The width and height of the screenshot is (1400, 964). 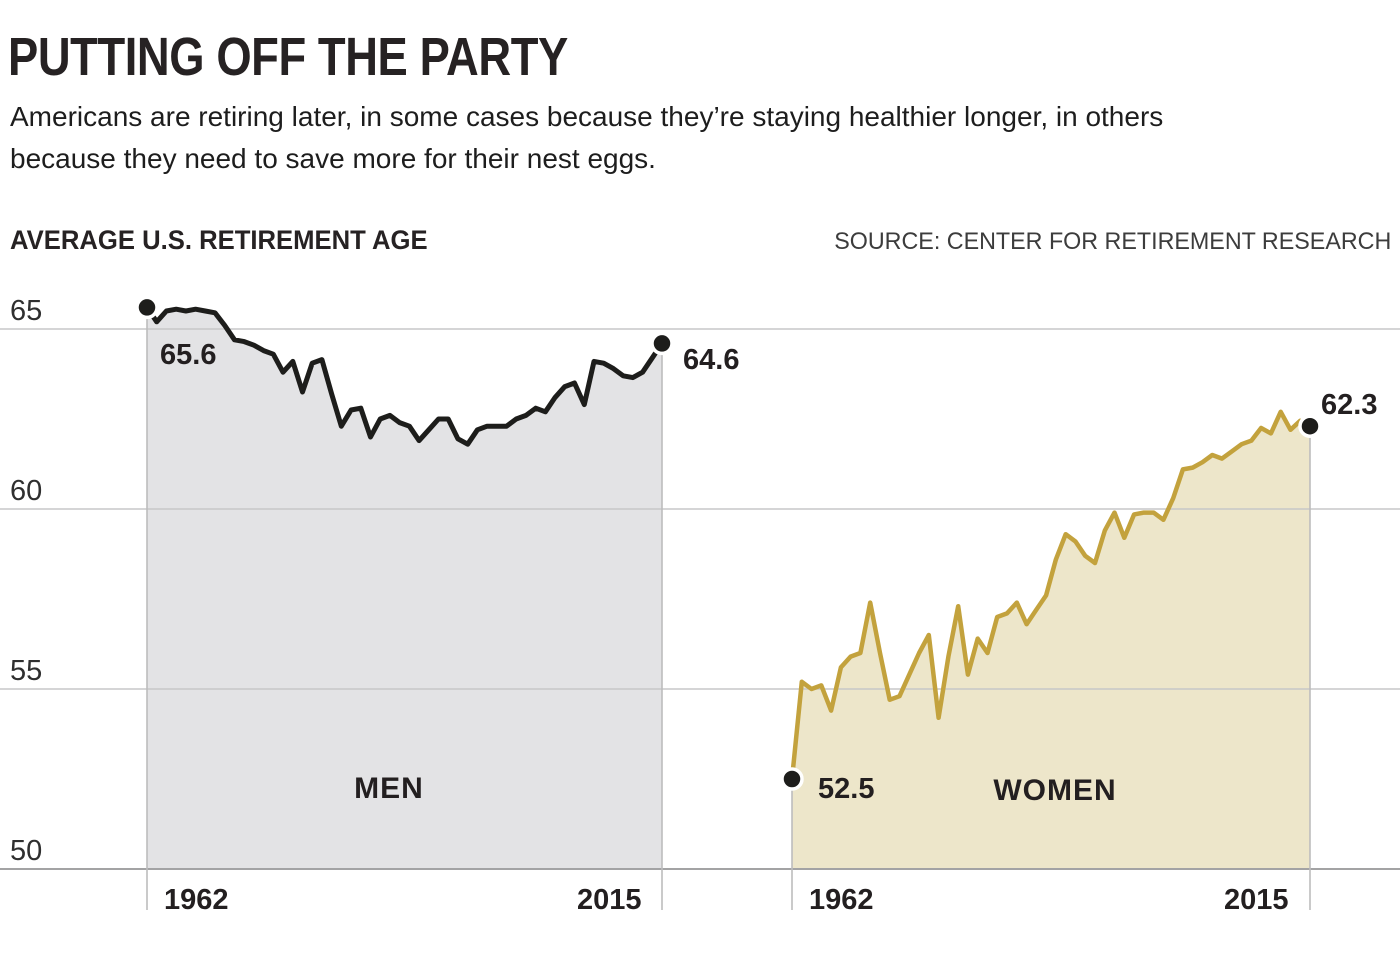 What do you see at coordinates (196, 900) in the screenshot?
I see `men-start-year-label: 1962` at bounding box center [196, 900].